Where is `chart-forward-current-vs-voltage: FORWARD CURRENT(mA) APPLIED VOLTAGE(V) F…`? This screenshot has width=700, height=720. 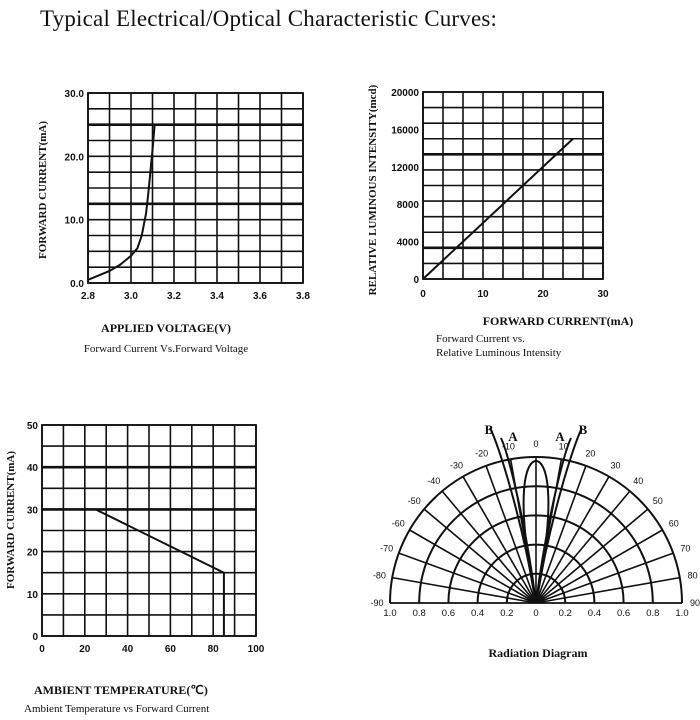
chart-forward-current-vs-voltage: FORWARD CURRENT(mA) APPLIED VOLTAGE(V) F… is located at coordinates (173, 222).